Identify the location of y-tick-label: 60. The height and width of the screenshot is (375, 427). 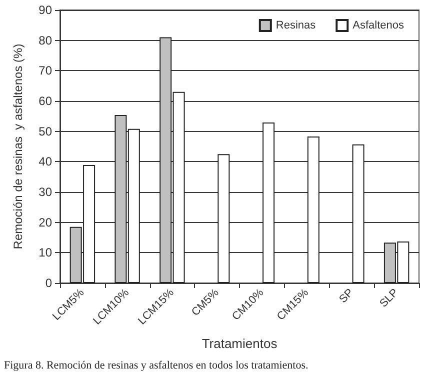
(45, 101).